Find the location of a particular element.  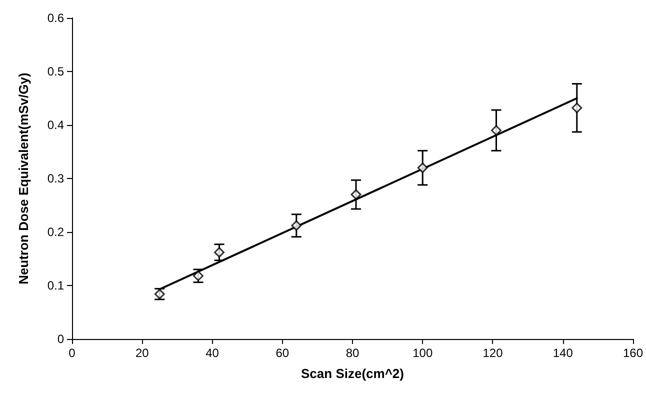

x-axis-title: Scan Size(cm^2) is located at coordinates (352, 373).